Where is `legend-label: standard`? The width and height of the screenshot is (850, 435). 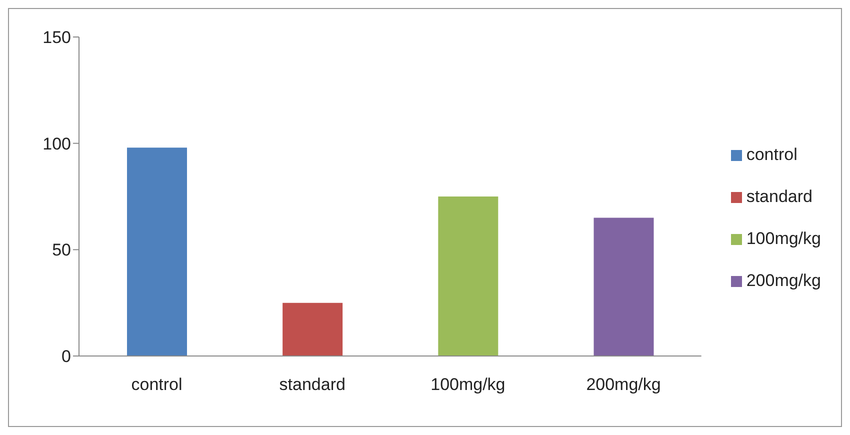
legend-label: standard is located at coordinates (779, 196).